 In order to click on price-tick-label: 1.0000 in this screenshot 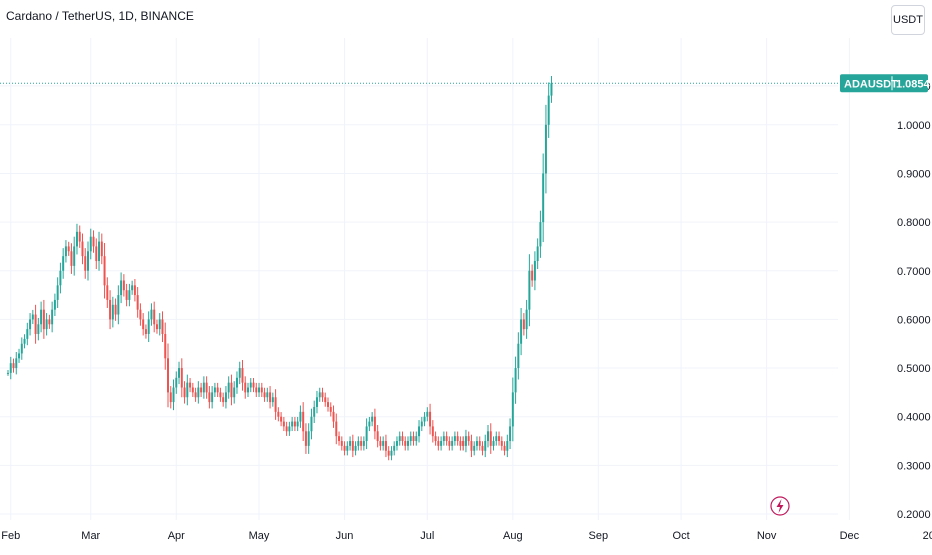, I will do `click(914, 126)`.